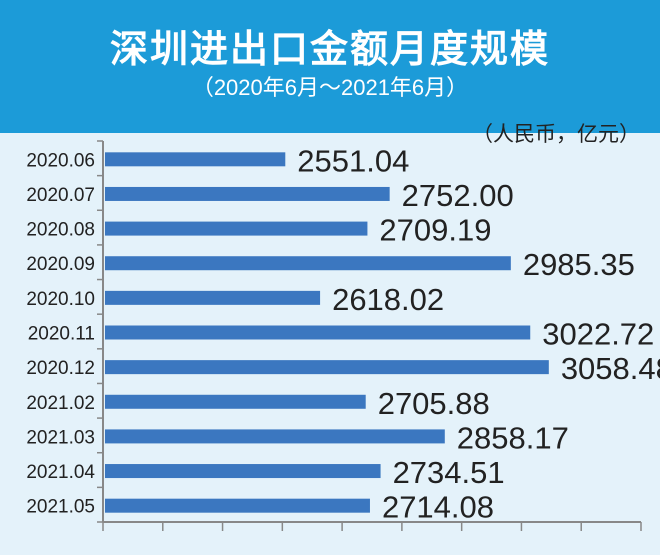  What do you see at coordinates (60, 264) in the screenshot?
I see `category-label: 2020.09` at bounding box center [60, 264].